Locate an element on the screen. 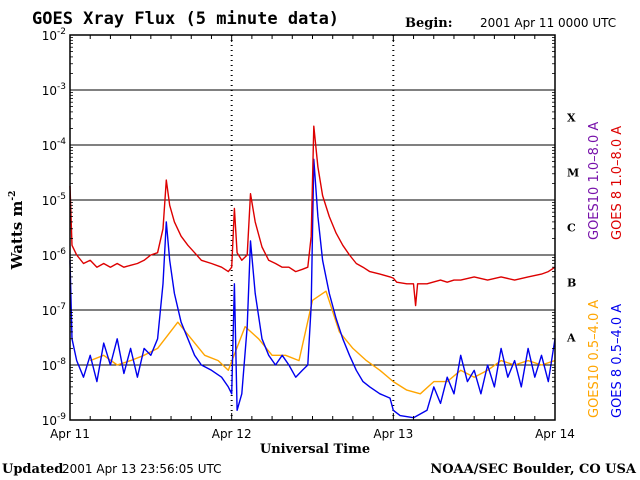  begin-value: 2001 Apr 11 0000 UTC is located at coordinates (548, 23).